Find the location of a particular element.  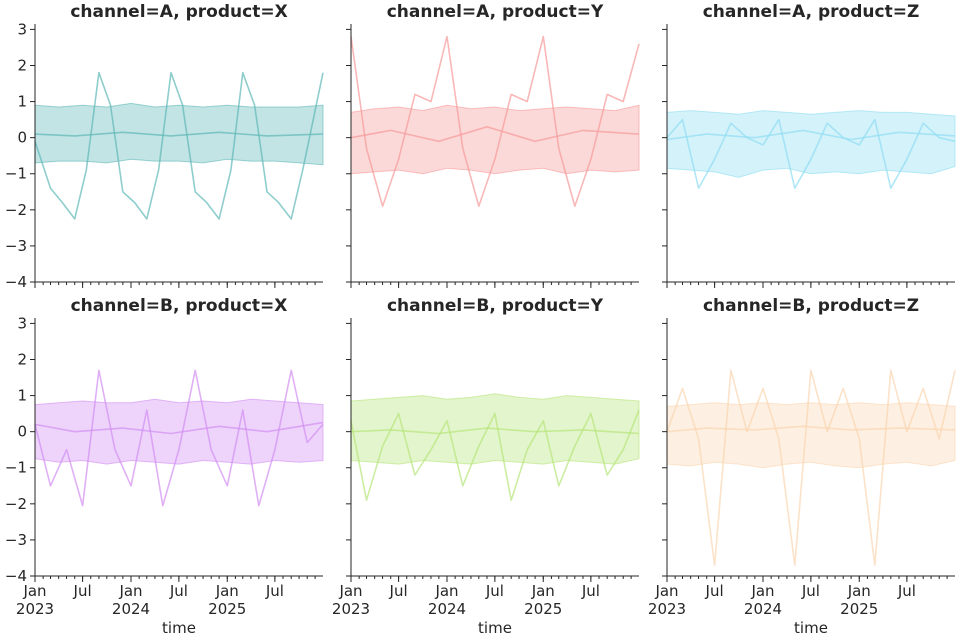

facet-panel-3: channel=A, product=Z is located at coordinates (809, 145).